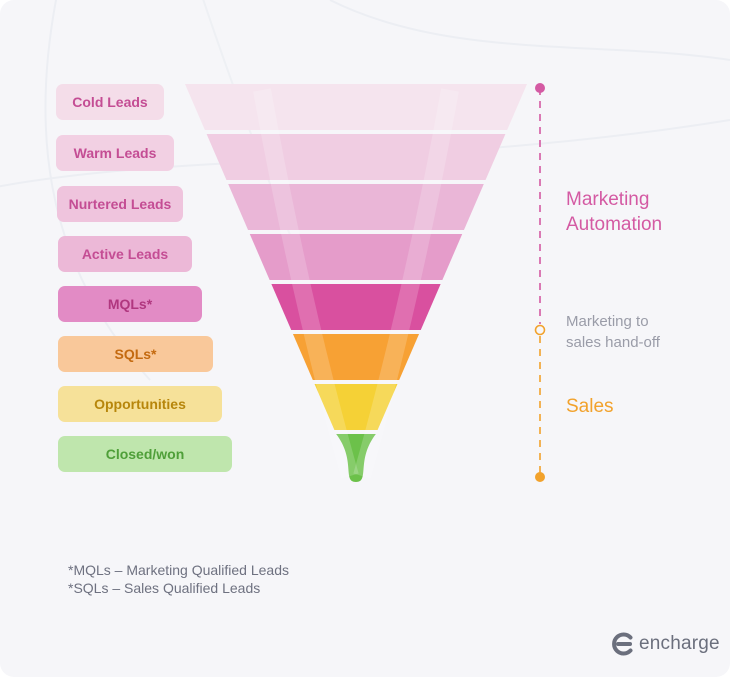 The image size is (730, 677). I want to click on stage-label-opportunities: Opportunities, so click(140, 404).